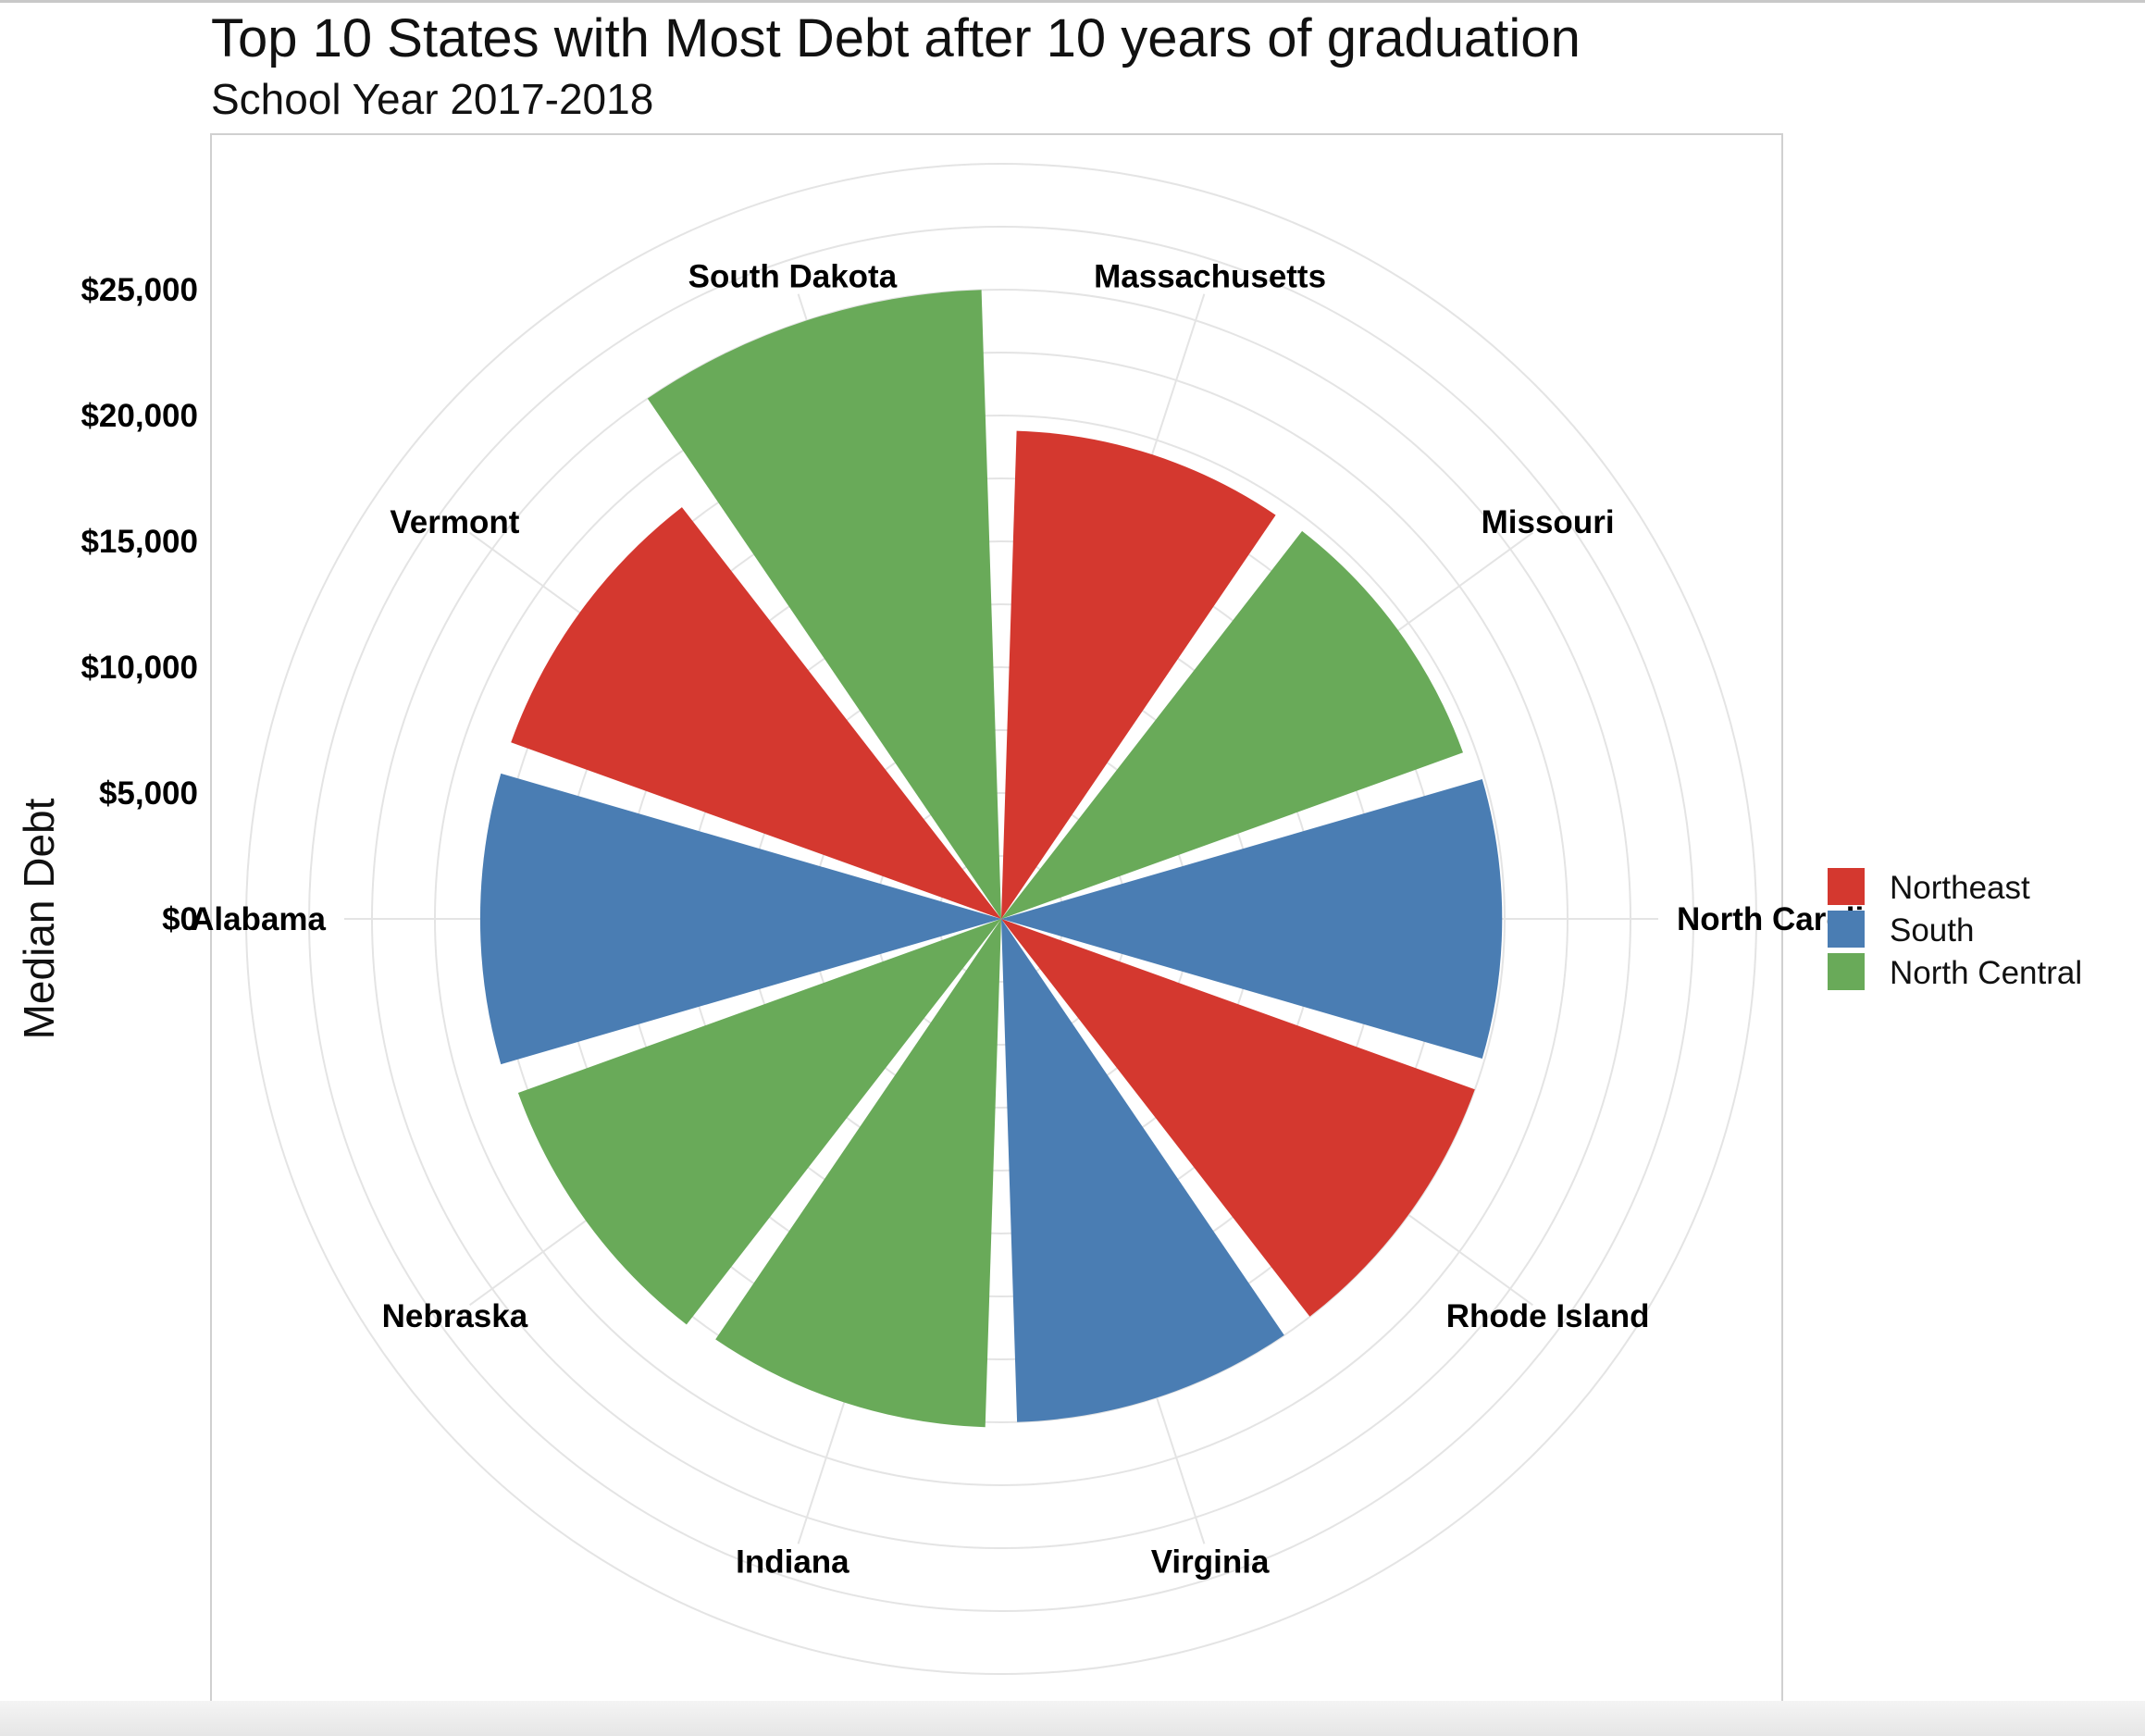 This screenshot has width=2145, height=1736. I want to click on y-tick-label: $0, so click(180, 919).